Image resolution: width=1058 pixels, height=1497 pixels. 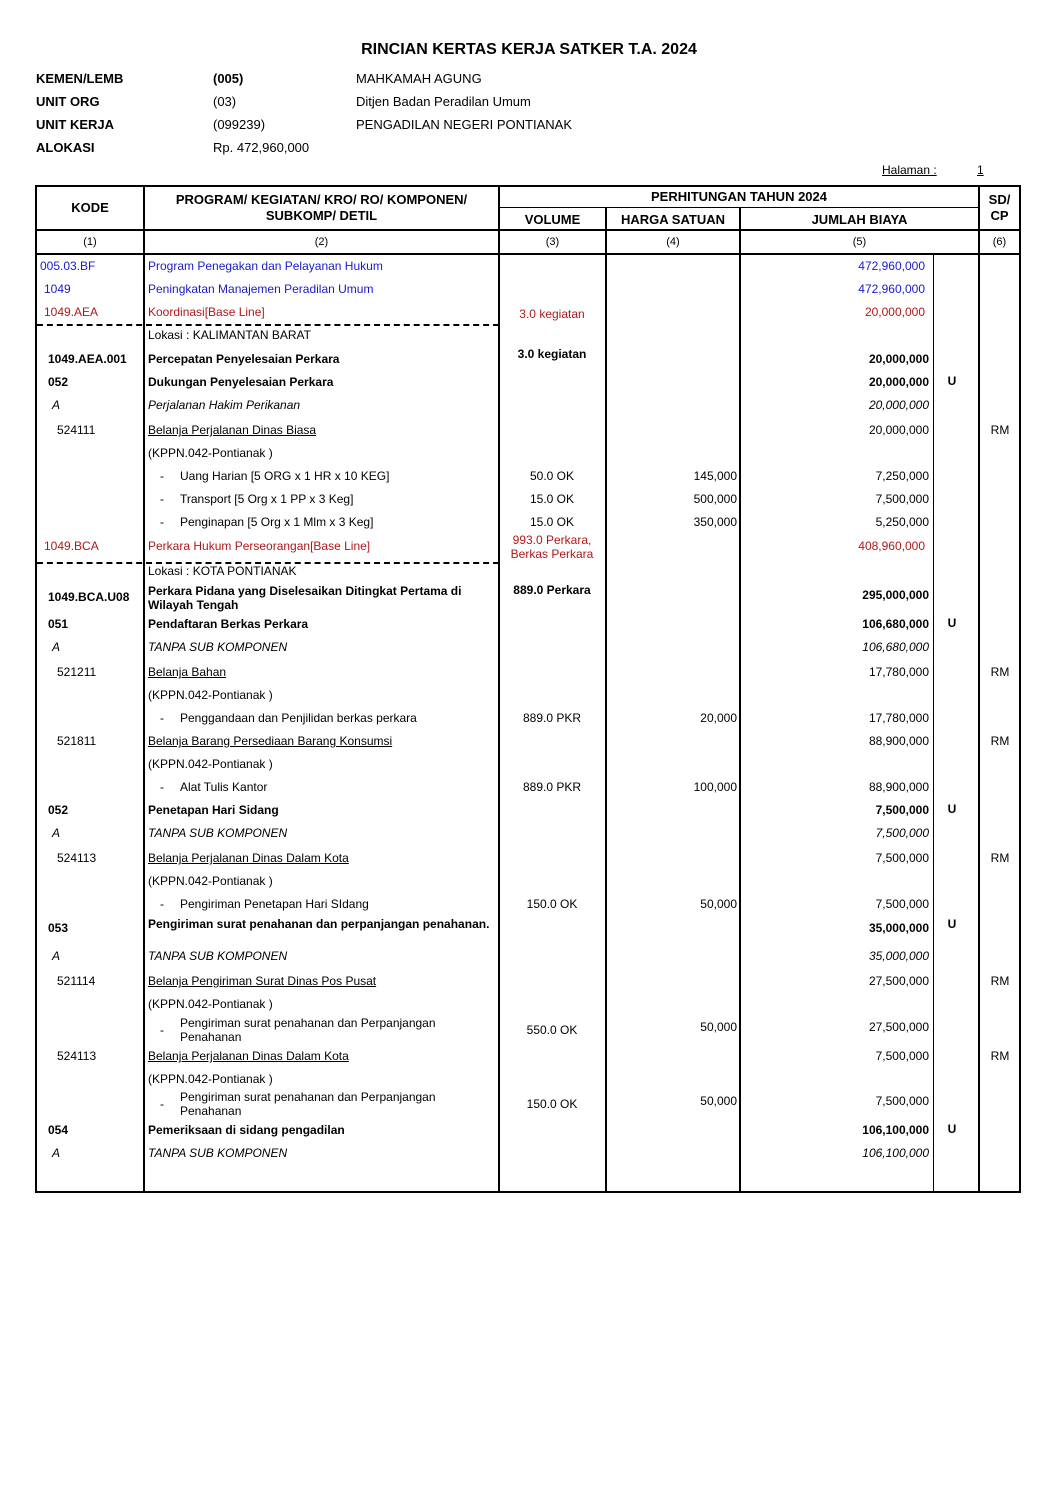 I want to click on row-code: 521114, so click(x=76, y=981).